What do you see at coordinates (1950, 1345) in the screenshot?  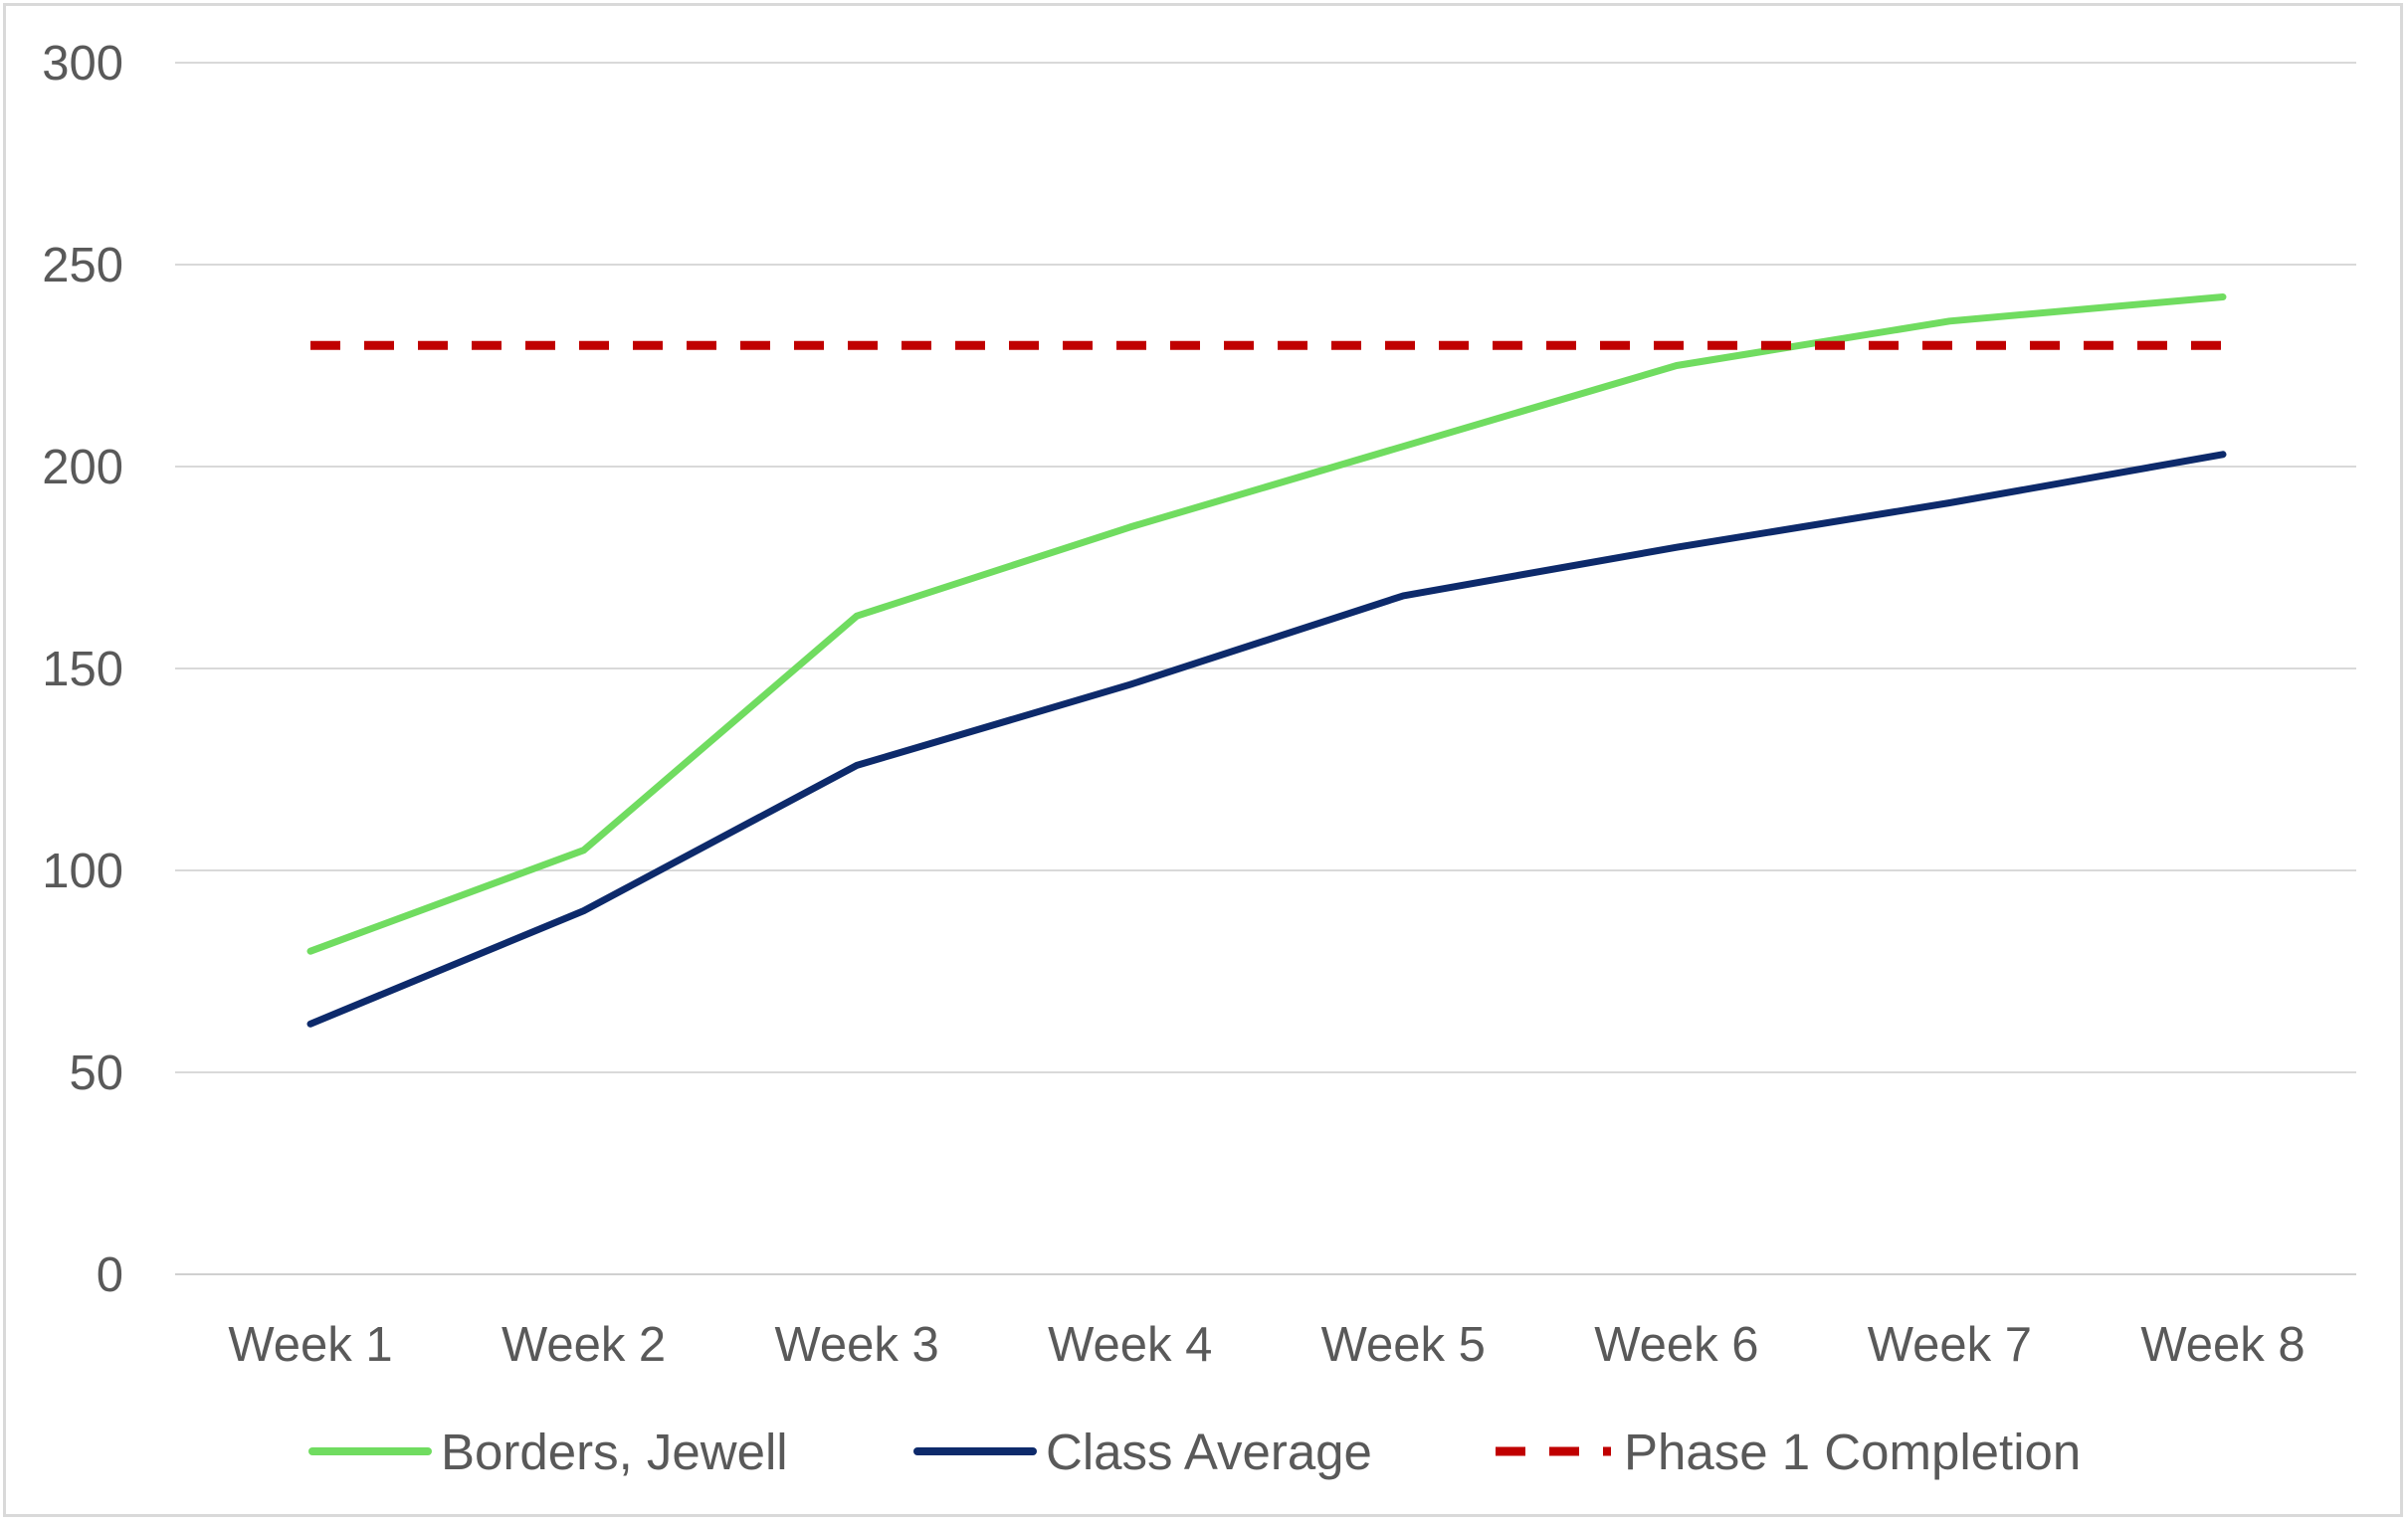 I see `x-tick-label: Week 7` at bounding box center [1950, 1345].